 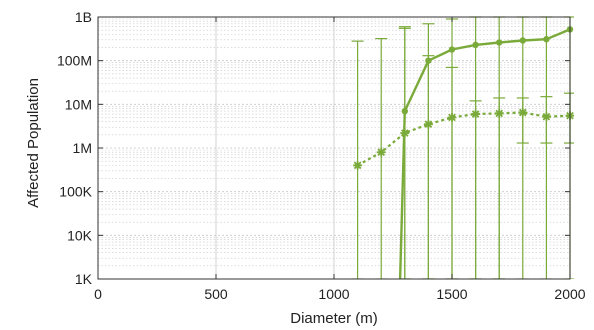 I want to click on y-axis-label: Affected Population, so click(x=33, y=143).